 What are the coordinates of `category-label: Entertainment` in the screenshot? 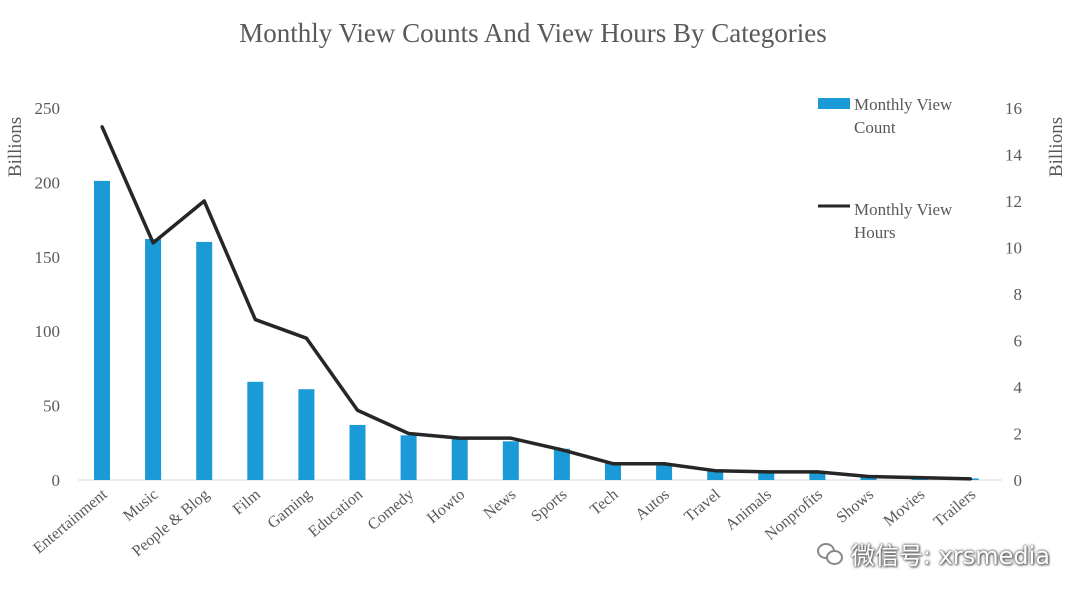 It's located at (70, 522).